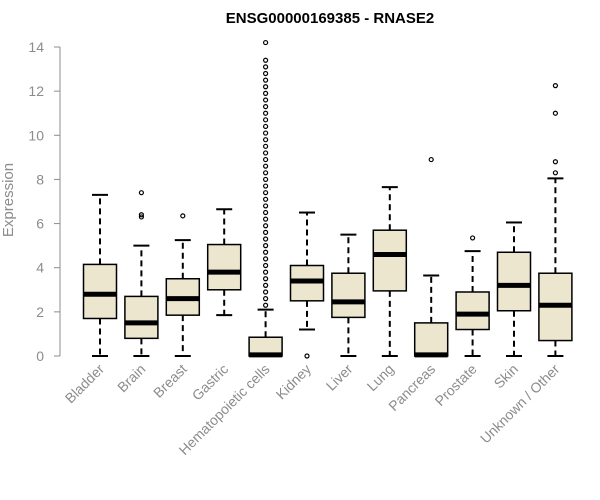 The width and height of the screenshot is (600, 500). What do you see at coordinates (506, 376) in the screenshot?
I see `x-tick-label: Skin` at bounding box center [506, 376].